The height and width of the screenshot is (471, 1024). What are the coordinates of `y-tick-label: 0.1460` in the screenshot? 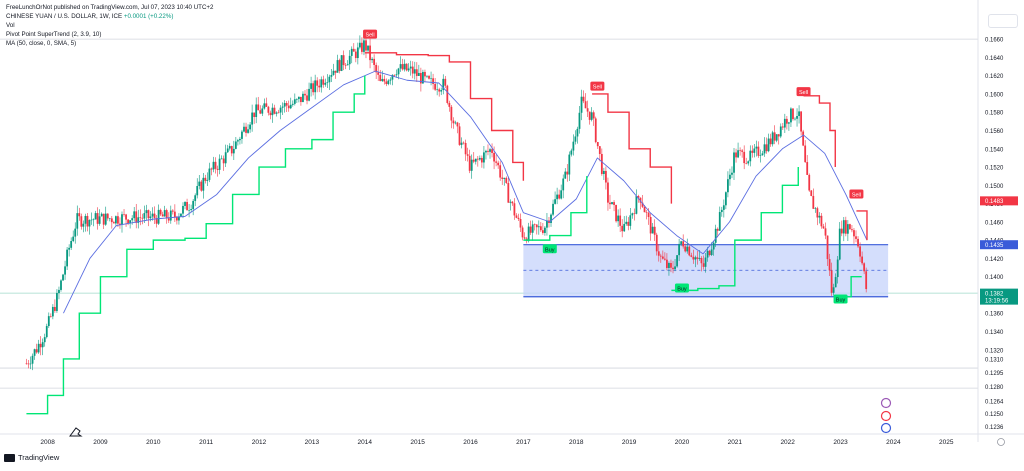 It's located at (994, 223).